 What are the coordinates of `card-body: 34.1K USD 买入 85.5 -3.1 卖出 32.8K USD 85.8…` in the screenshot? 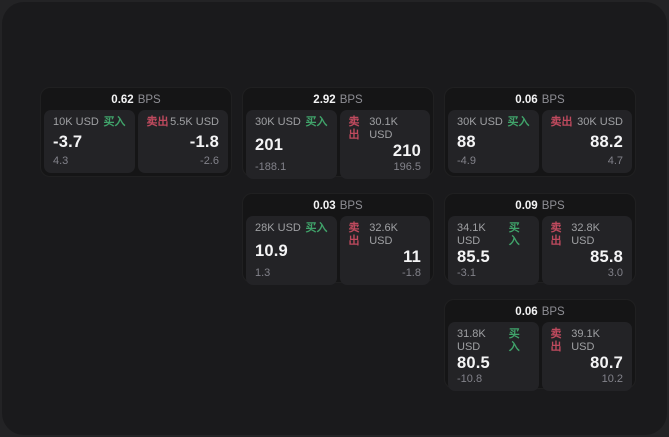 It's located at (540, 250).